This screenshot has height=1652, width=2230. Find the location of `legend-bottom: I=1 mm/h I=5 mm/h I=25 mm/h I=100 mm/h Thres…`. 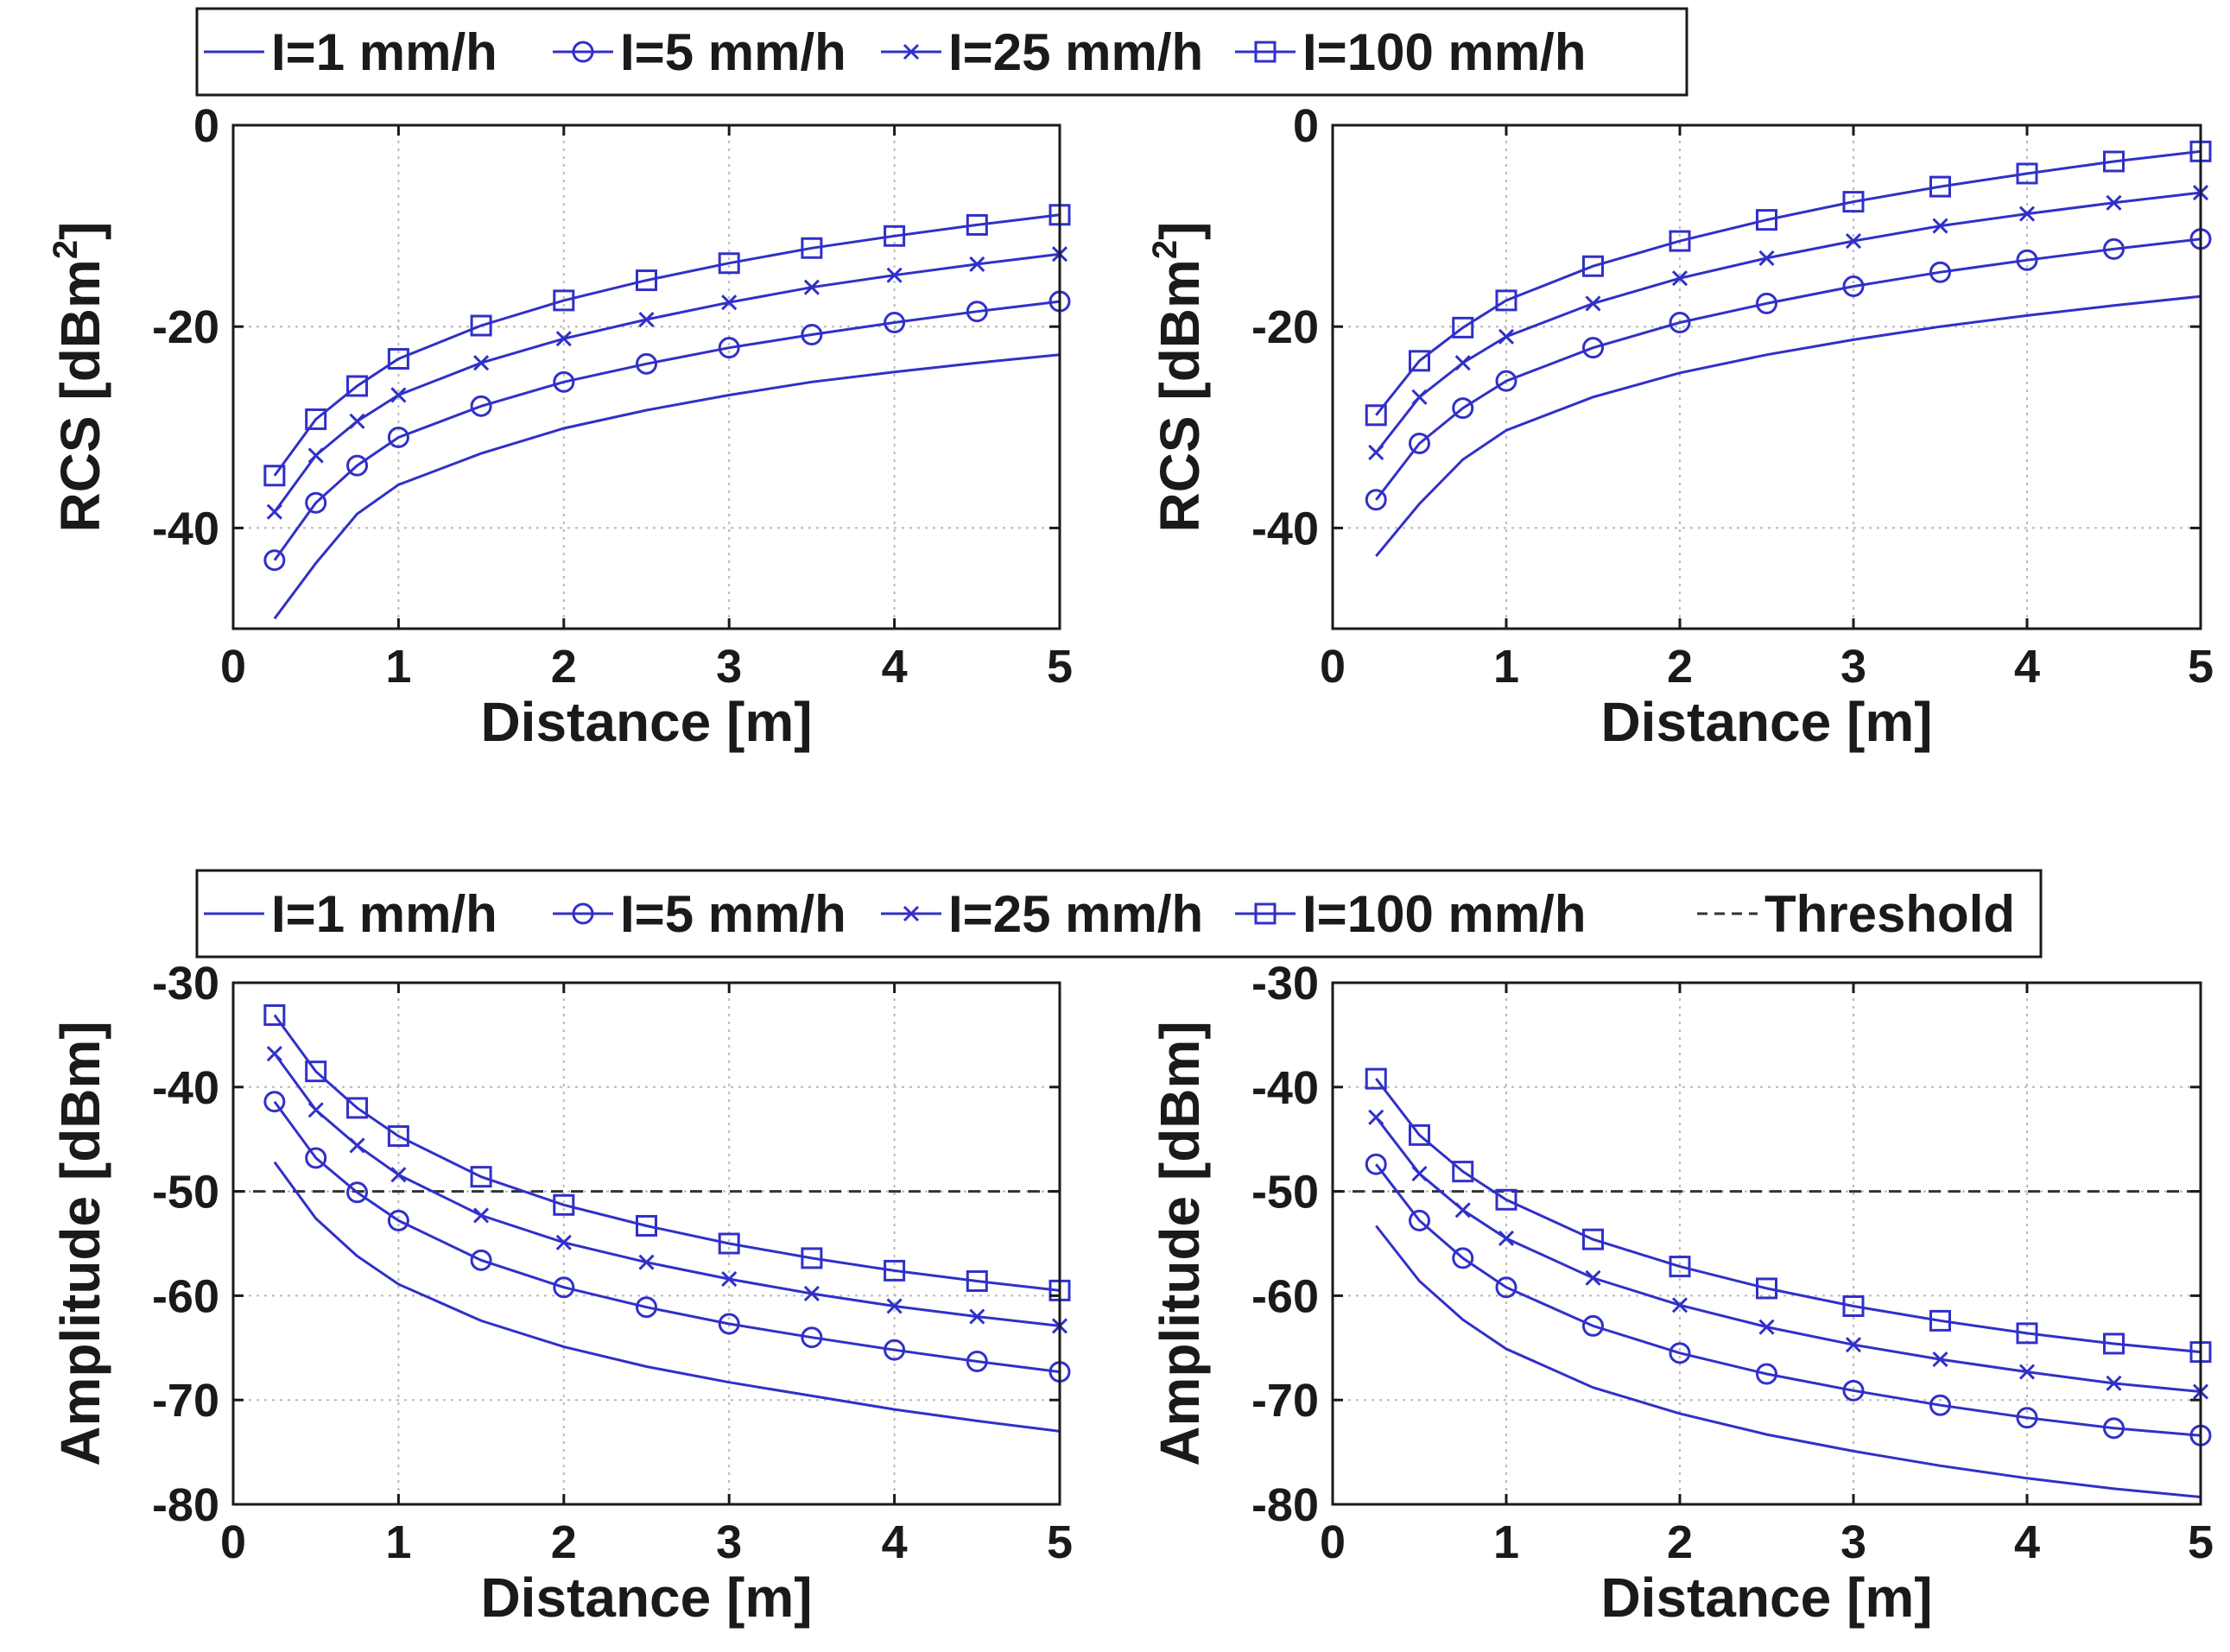

legend-bottom: I=1 mm/h I=5 mm/h I=25 mm/h I=100 mm/h Thres… is located at coordinates (1119, 914).